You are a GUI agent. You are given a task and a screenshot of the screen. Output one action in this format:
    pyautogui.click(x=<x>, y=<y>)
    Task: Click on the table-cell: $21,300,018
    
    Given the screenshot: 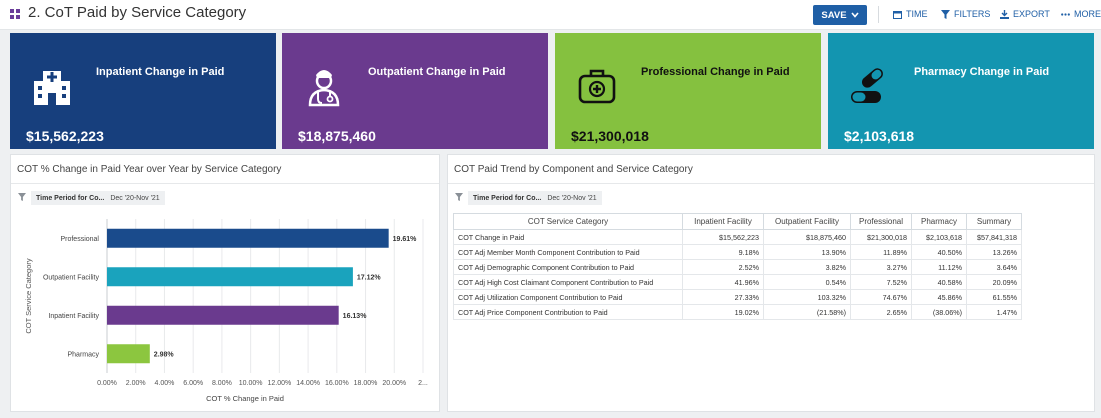 What is the action you would take?
    pyautogui.click(x=881, y=237)
    